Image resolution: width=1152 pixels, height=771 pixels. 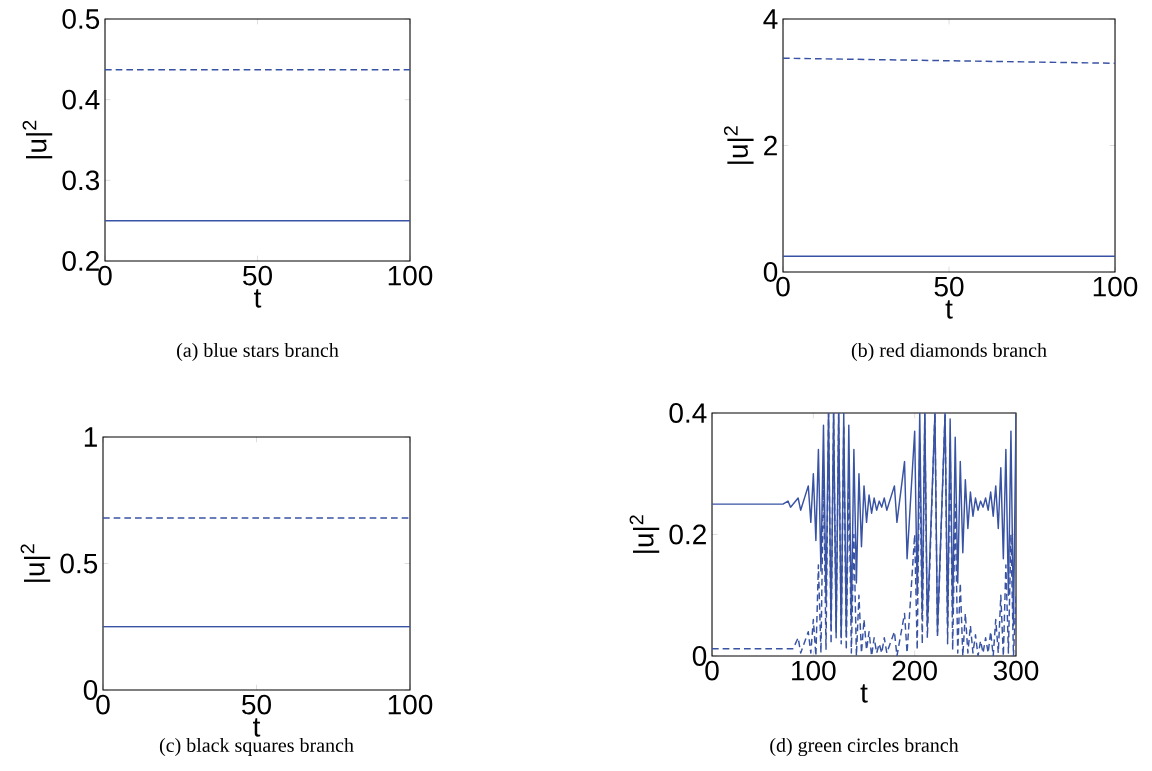 I want to click on y-tick-label: 0.3, so click(x=81, y=180).